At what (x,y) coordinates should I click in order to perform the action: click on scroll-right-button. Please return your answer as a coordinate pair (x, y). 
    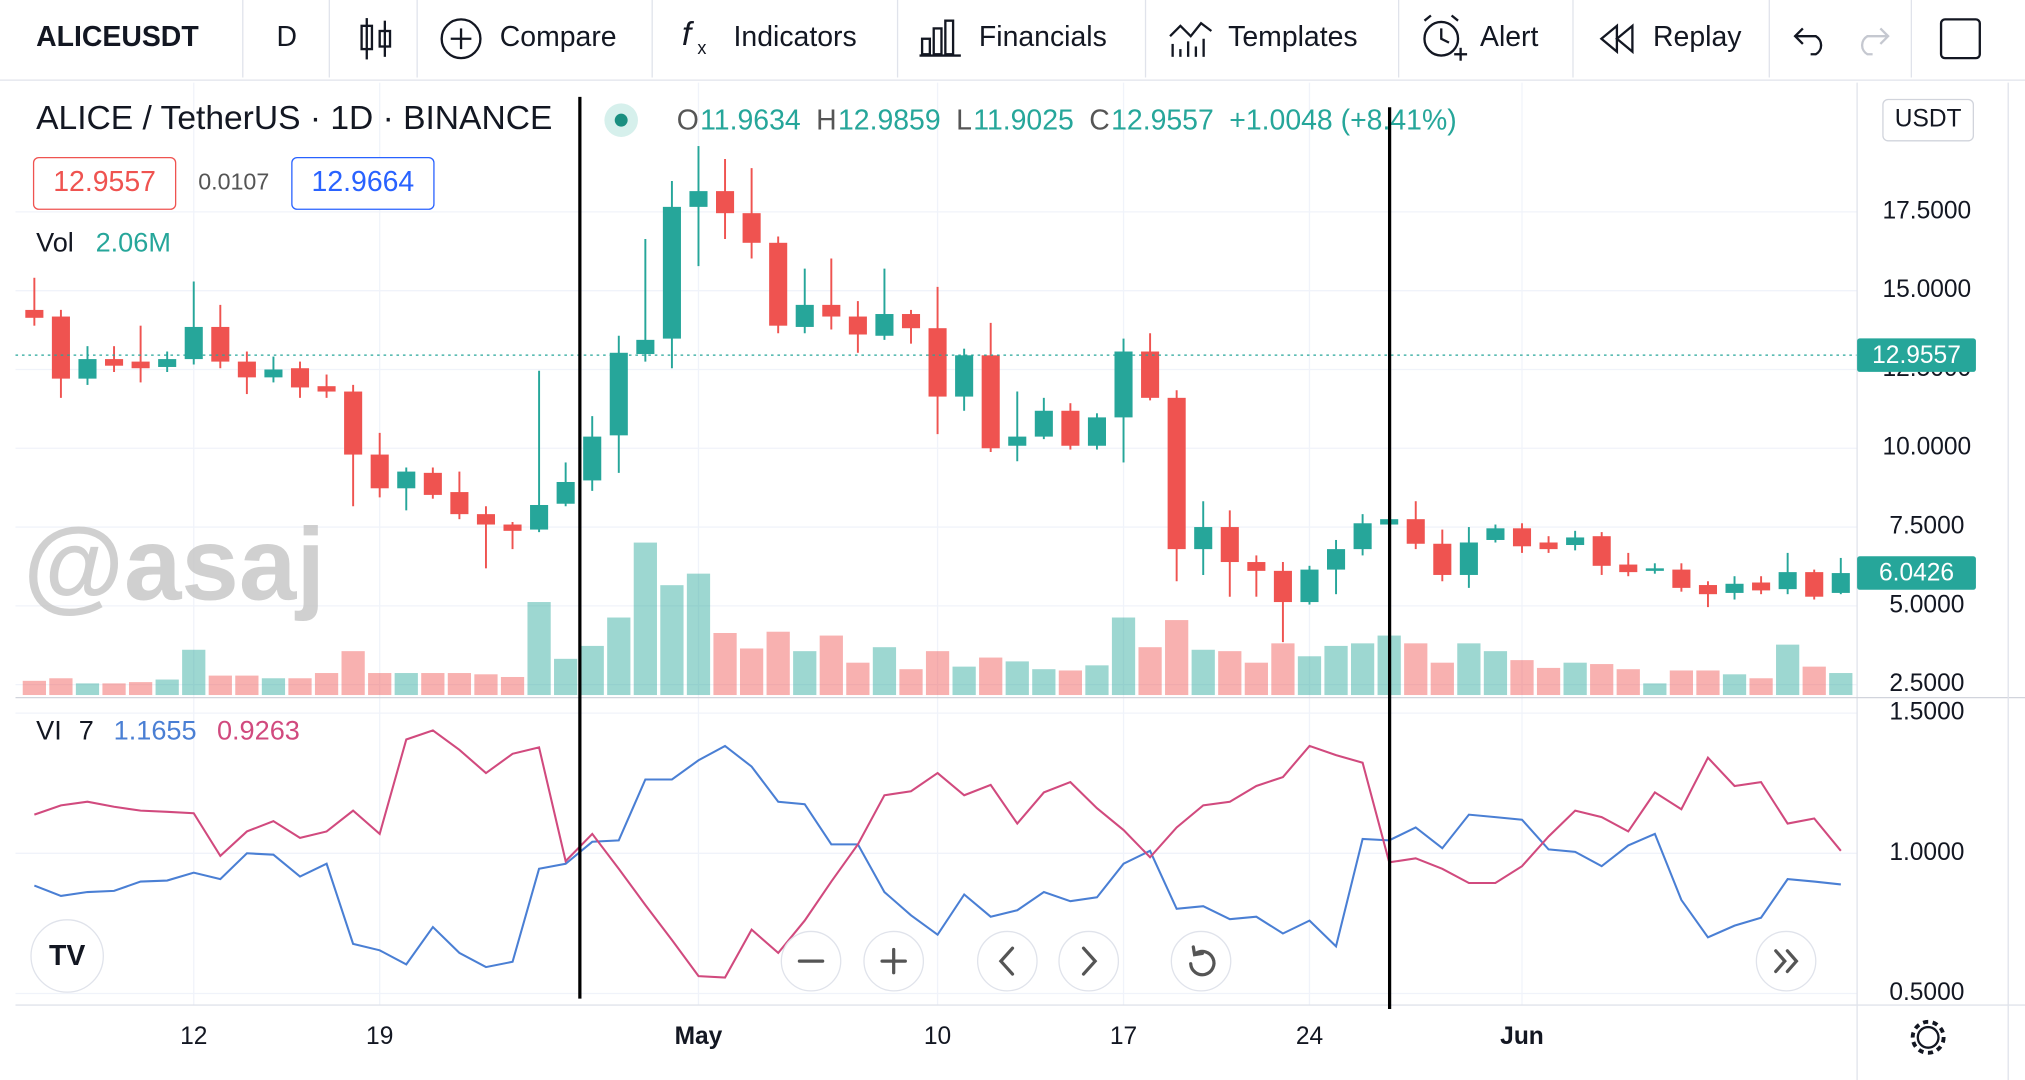
    Looking at the image, I should click on (1089, 961).